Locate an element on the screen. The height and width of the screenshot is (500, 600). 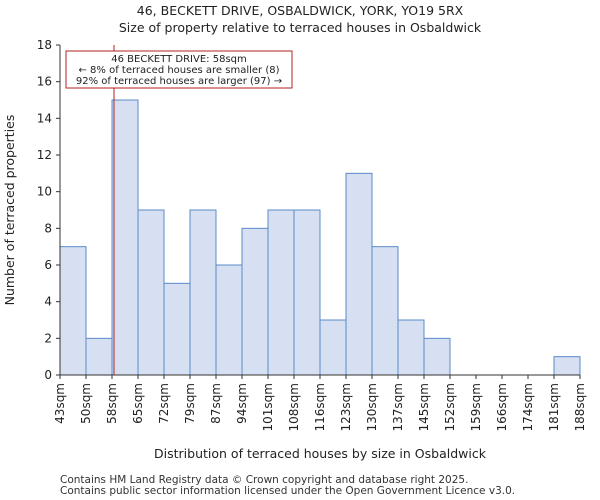
bar-181sqm is located at coordinates (567, 366).